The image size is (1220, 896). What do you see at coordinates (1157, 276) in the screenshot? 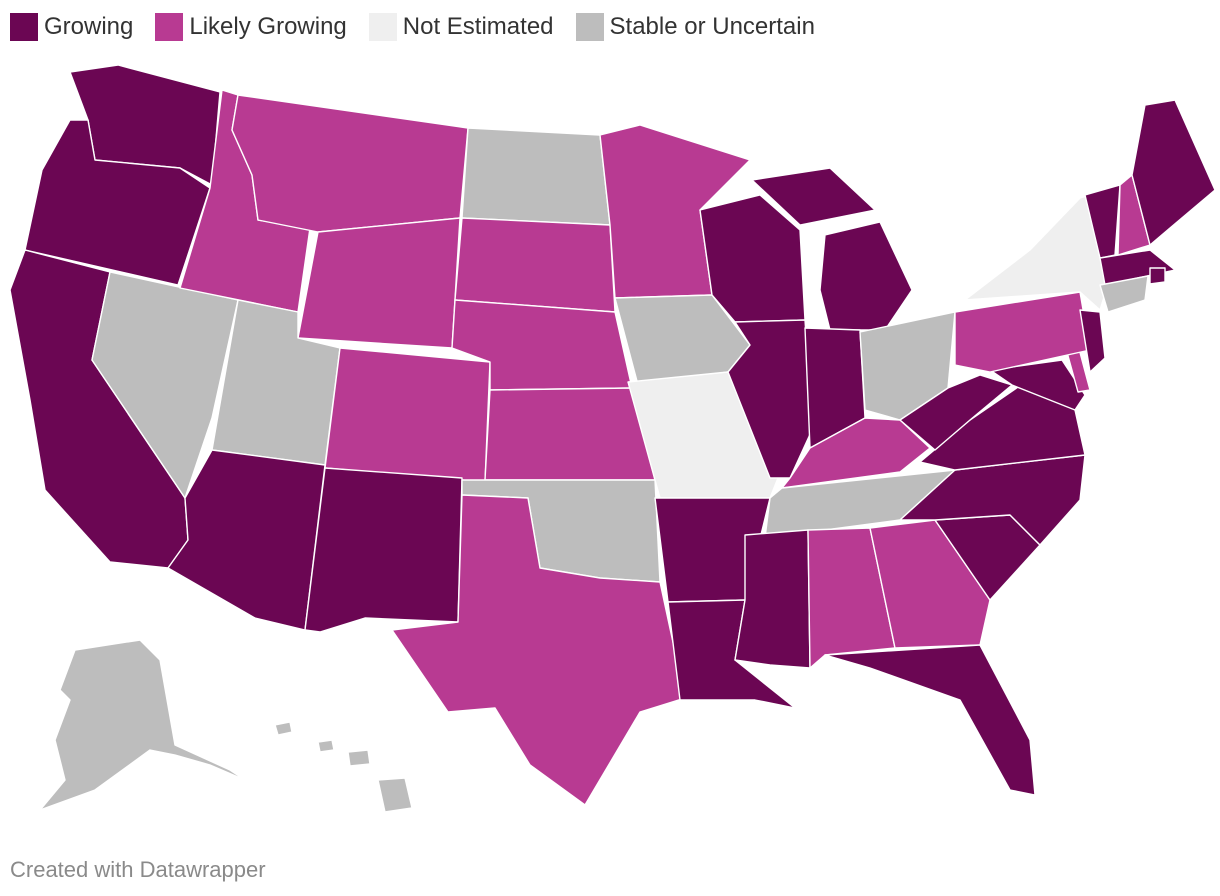
I see `state-rhode-island` at bounding box center [1157, 276].